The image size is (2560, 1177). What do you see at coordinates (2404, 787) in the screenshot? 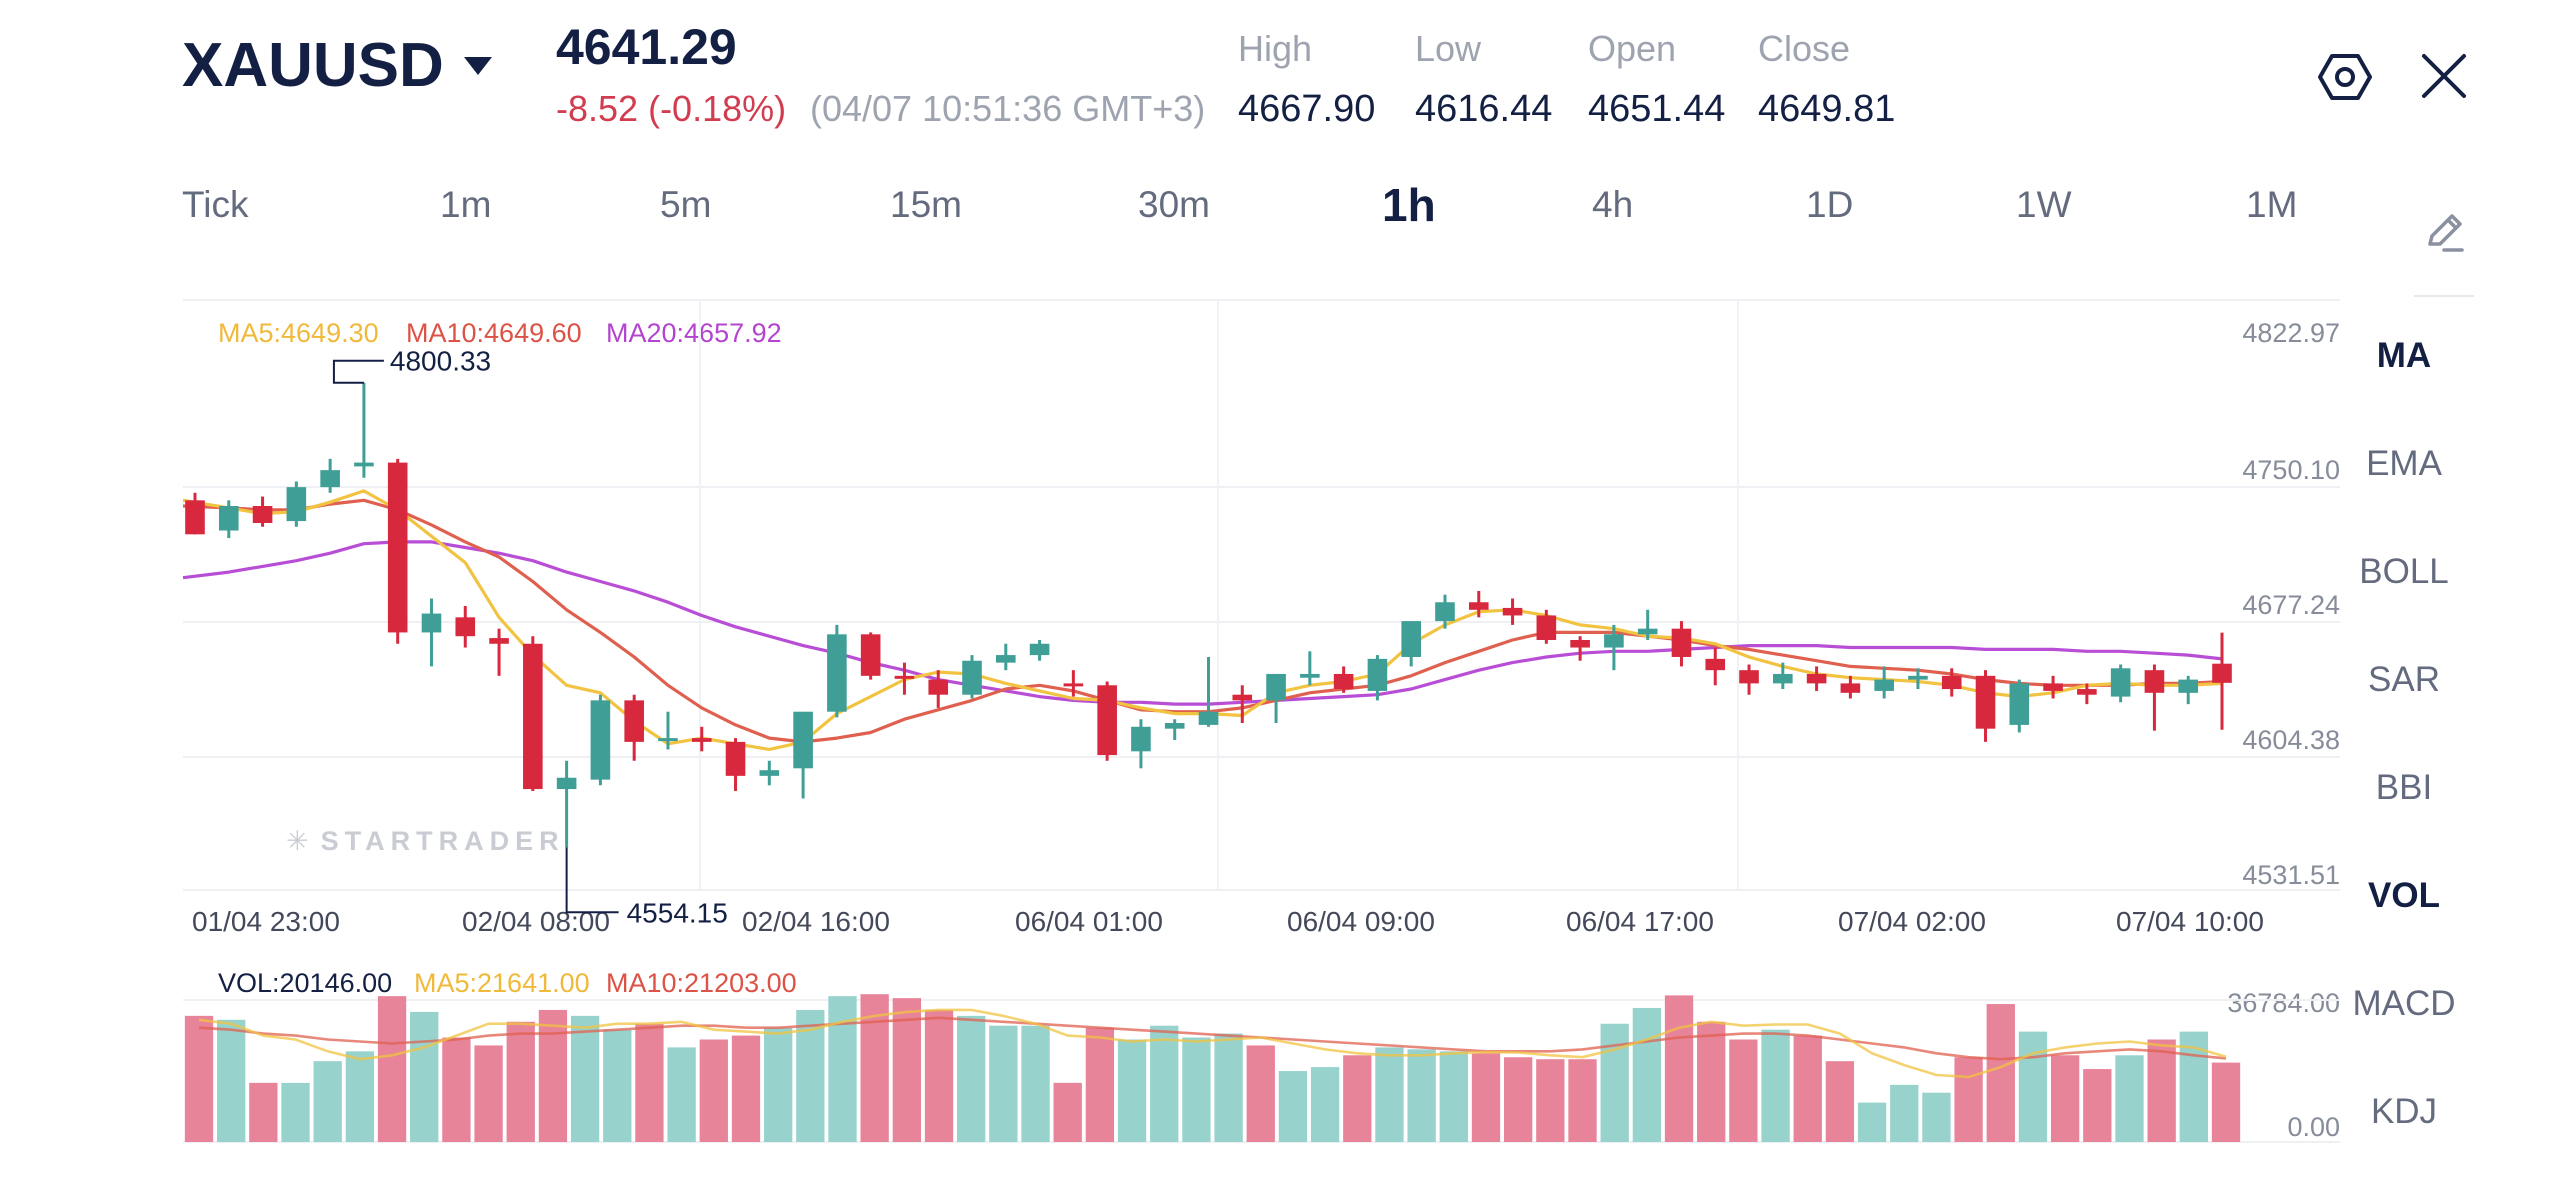
I see `indicator-bbi: BBI` at bounding box center [2404, 787].